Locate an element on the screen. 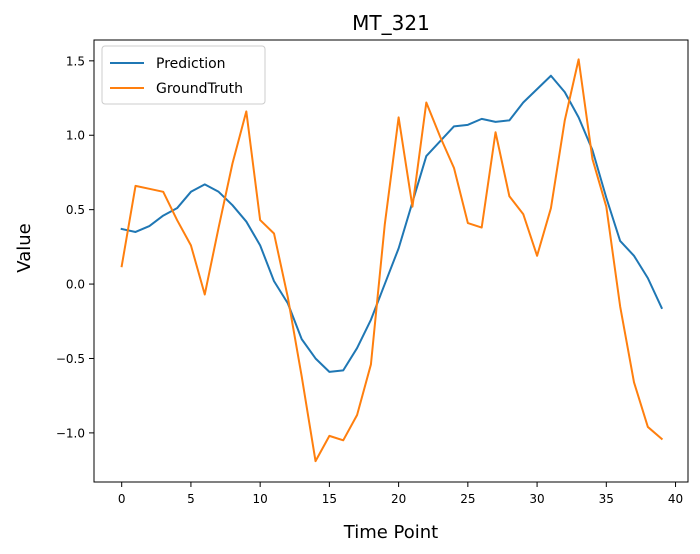 This screenshot has height=554, width=700. y-tick-label: 1.5 is located at coordinates (75, 61).